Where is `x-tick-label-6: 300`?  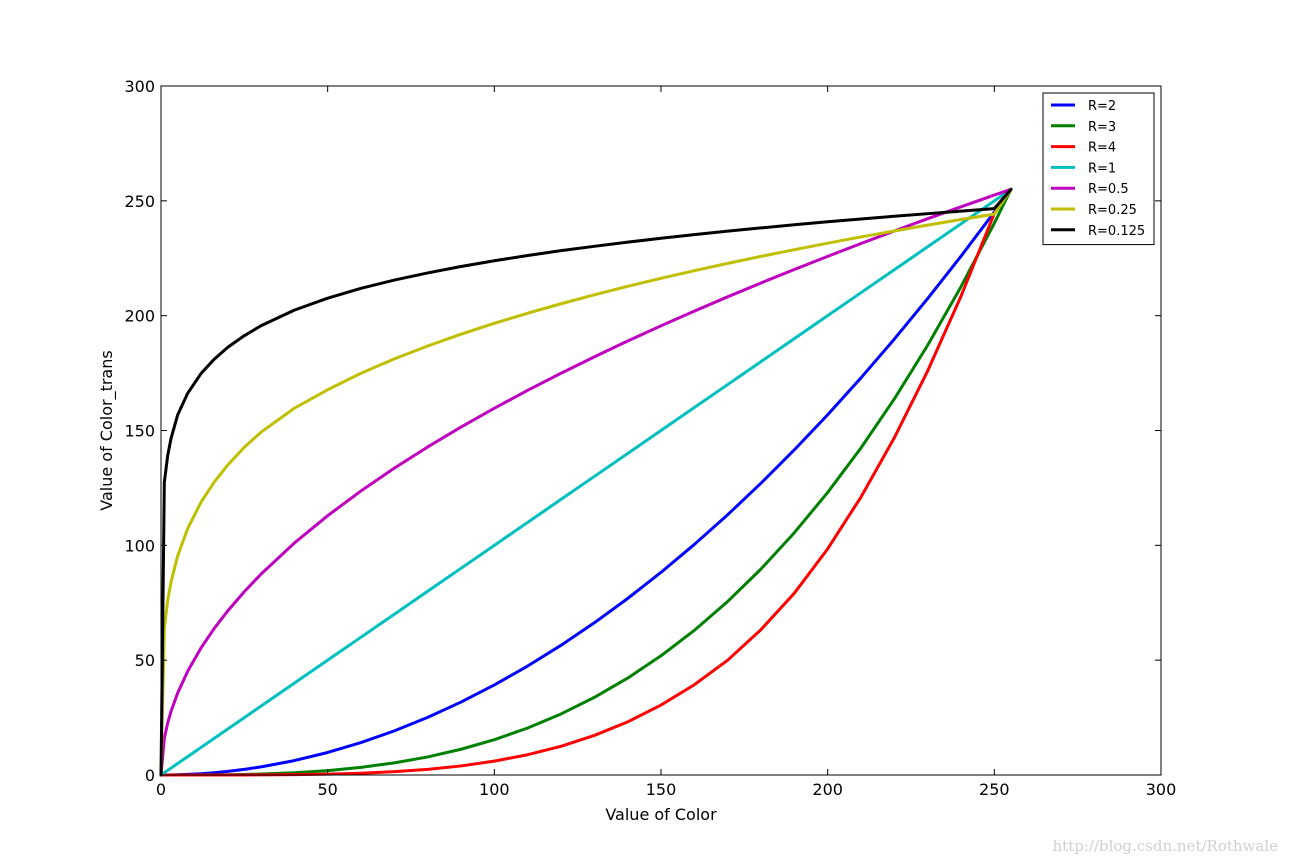 x-tick-label-6: 300 is located at coordinates (1161, 789).